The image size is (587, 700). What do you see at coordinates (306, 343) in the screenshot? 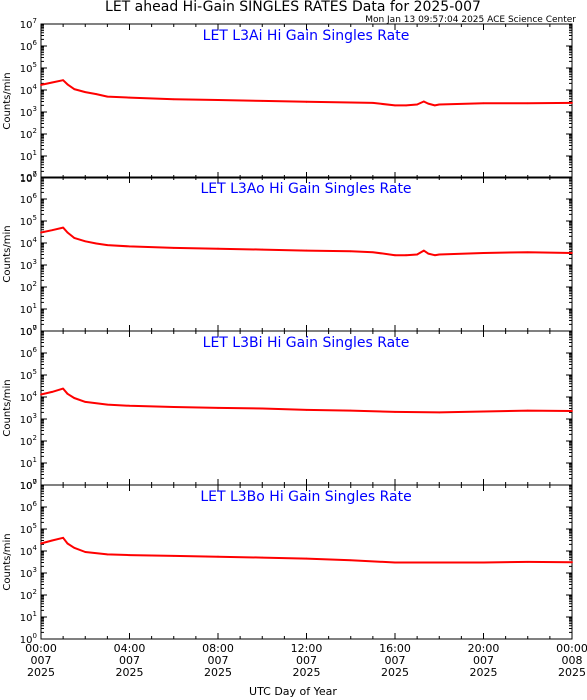
I see `panel-title: LET L3Bi Hi Gain Singles Rate` at bounding box center [306, 343].